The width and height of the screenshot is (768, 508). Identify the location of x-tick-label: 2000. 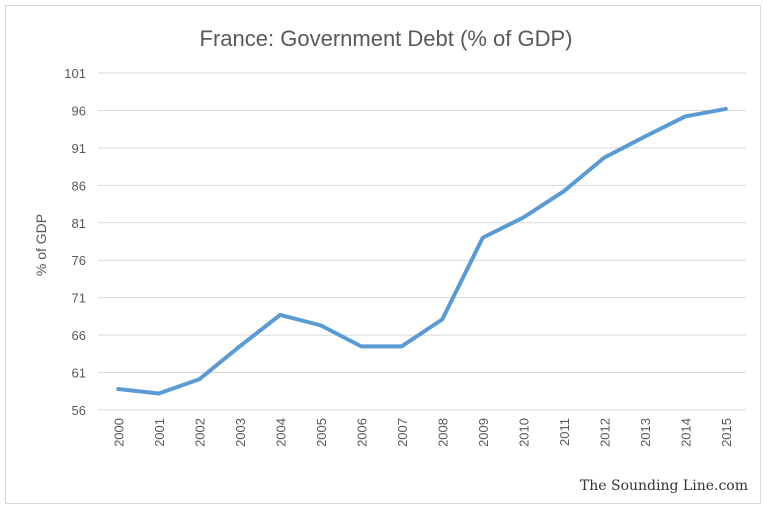
(118, 432).